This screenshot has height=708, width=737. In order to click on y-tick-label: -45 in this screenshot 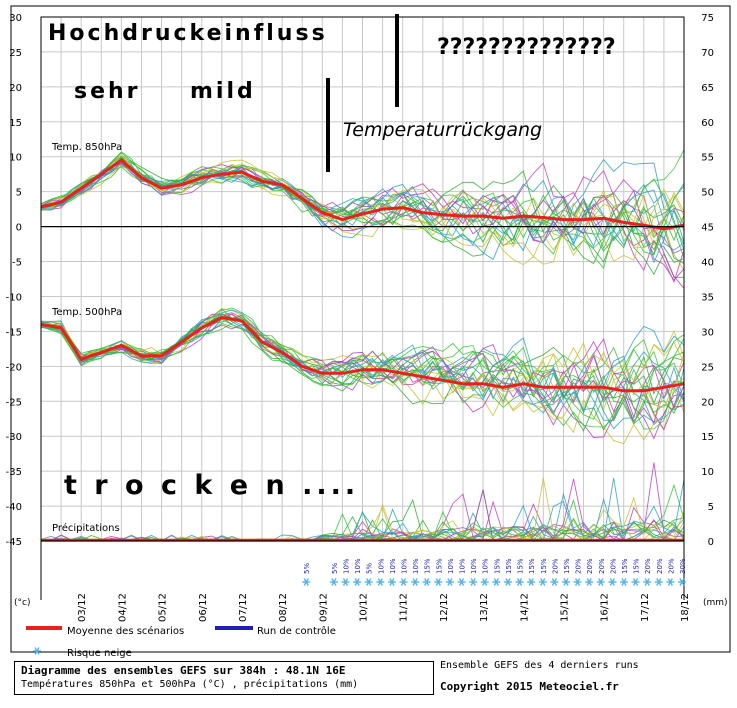, I will do `click(14, 542)`.